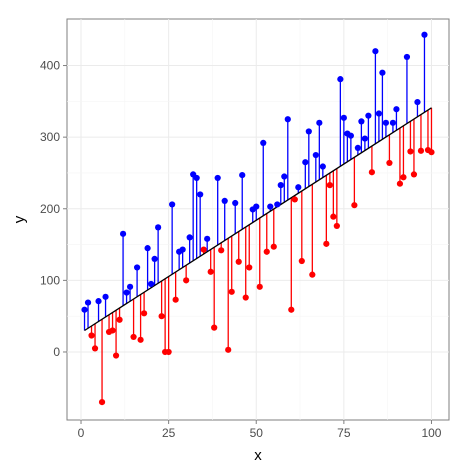  What do you see at coordinates (50, 137) in the screenshot?
I see `y-tick-label: 300` at bounding box center [50, 137].